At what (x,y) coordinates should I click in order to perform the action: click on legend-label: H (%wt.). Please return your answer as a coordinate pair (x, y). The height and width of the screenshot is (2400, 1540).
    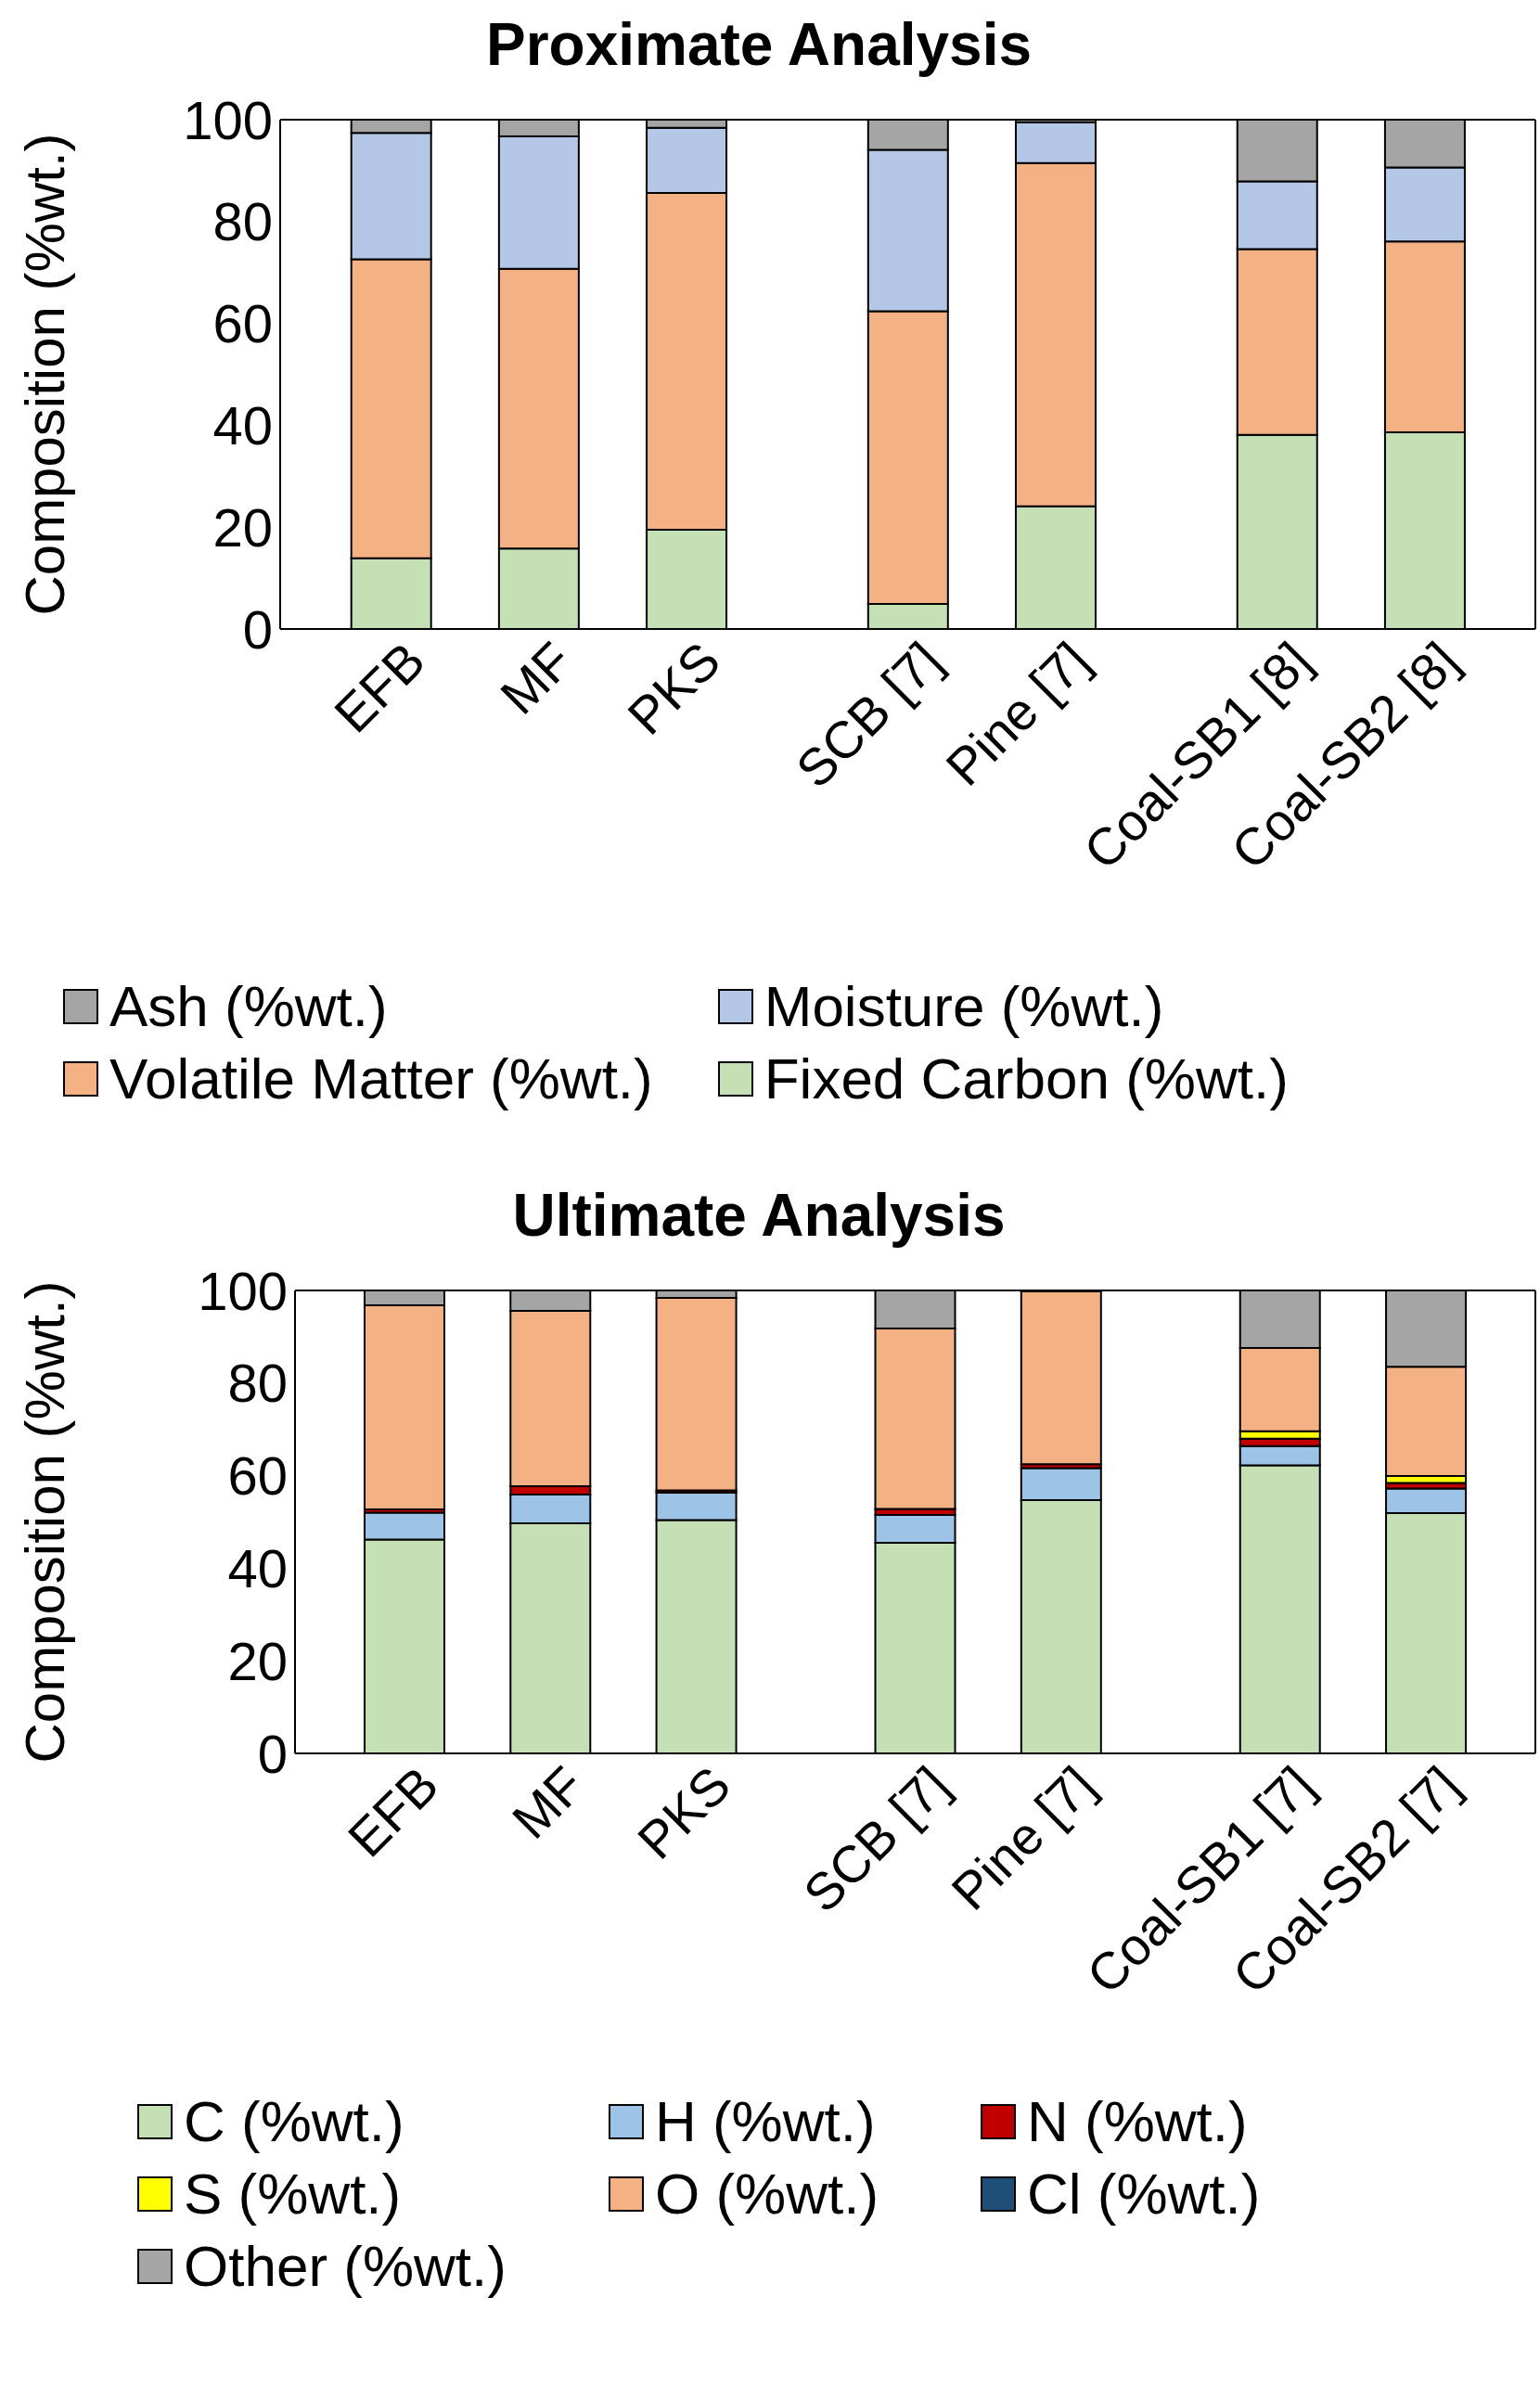
    Looking at the image, I should click on (765, 2121).